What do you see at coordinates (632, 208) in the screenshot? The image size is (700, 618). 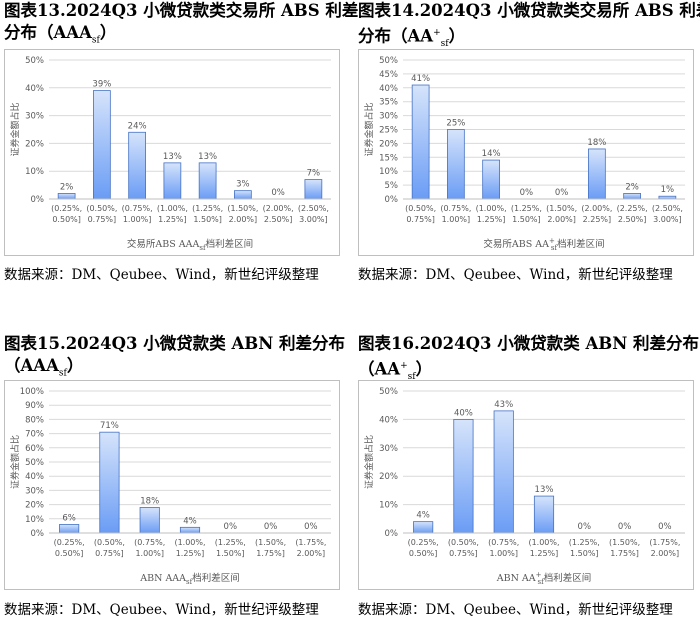 I see `x-tick-label: (2.25%,` at bounding box center [632, 208].